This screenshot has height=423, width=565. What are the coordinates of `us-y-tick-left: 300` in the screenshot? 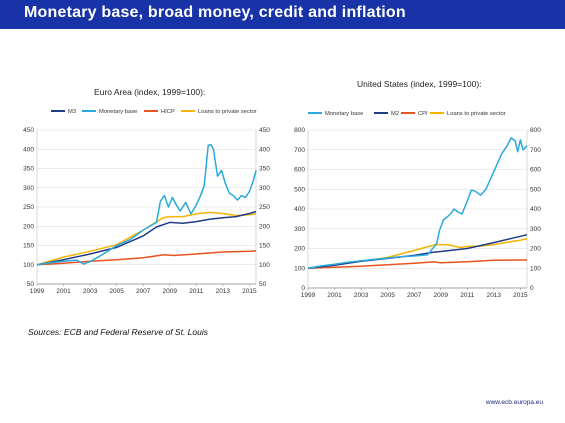 It's located at (299, 229).